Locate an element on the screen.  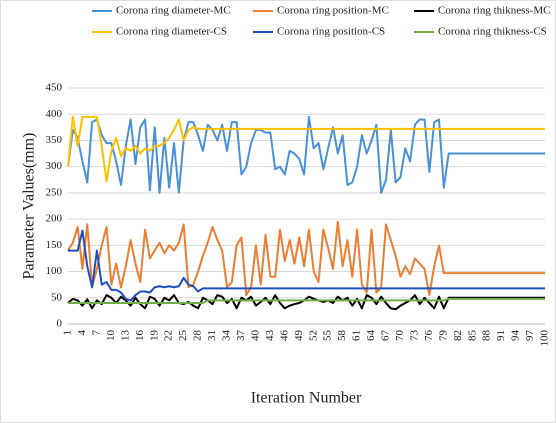
x-tick-label: 55 is located at coordinates (328, 336).